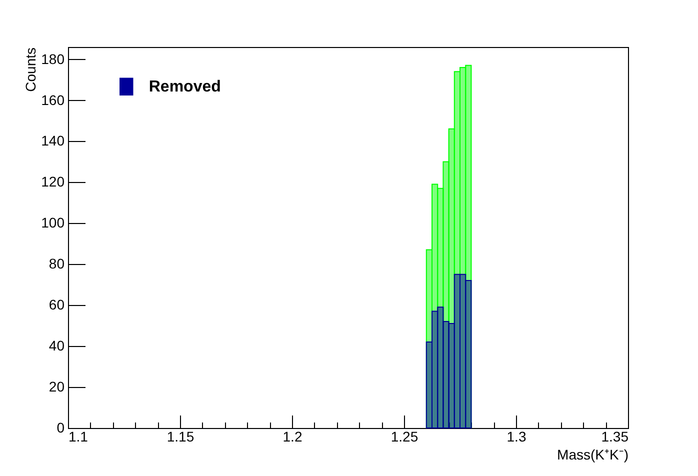  What do you see at coordinates (56, 304) in the screenshot?
I see `y-tick-label: 60` at bounding box center [56, 304].